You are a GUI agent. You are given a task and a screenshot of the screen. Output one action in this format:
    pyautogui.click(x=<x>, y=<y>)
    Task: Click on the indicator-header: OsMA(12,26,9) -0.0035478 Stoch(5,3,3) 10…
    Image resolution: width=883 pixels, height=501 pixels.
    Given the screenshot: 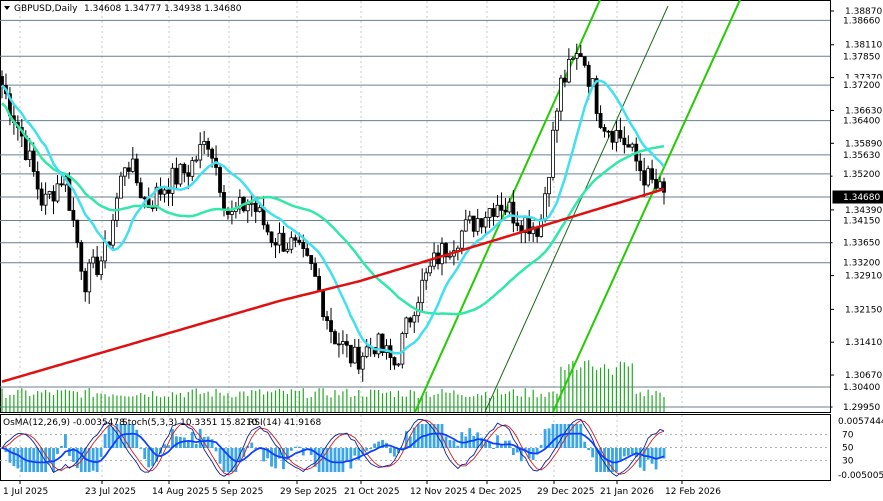 What is the action you would take?
    pyautogui.click(x=162, y=423)
    